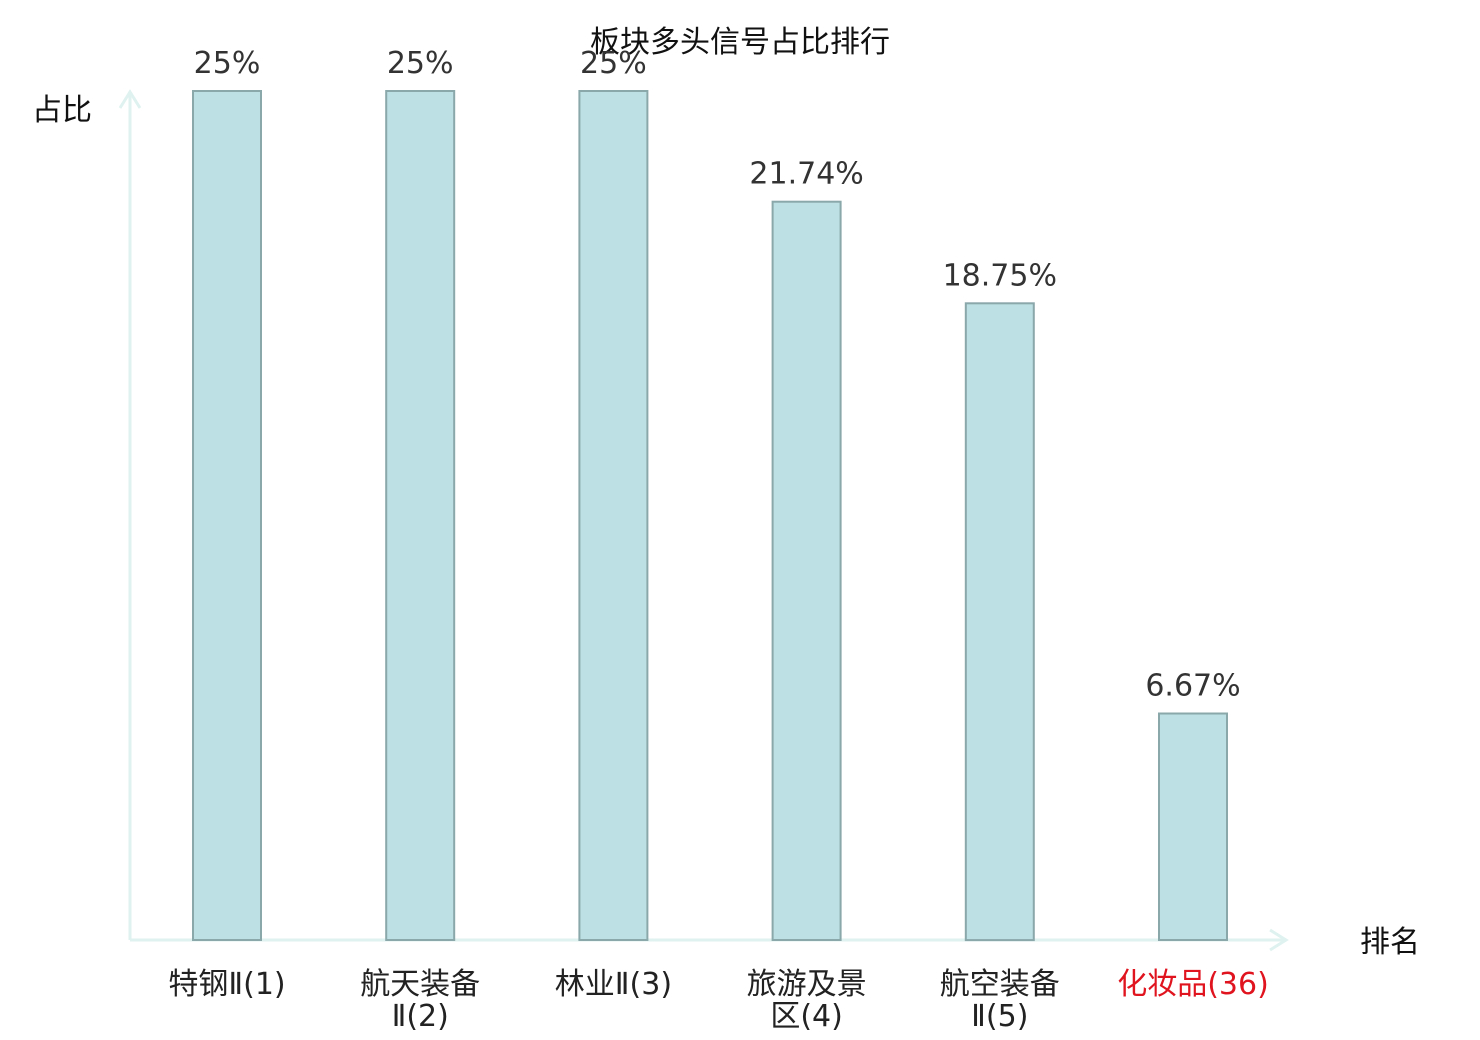 The width and height of the screenshot is (1480, 1040). What do you see at coordinates (1279, 940) in the screenshot?
I see `x-axis-arrowhead` at bounding box center [1279, 940].